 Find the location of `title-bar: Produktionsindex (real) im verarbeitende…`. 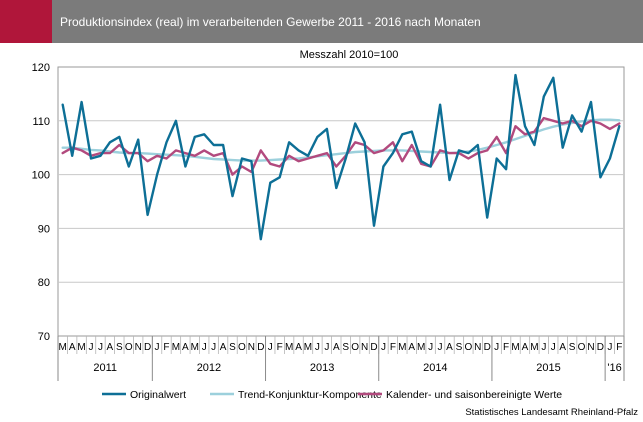

title-bar: Produktionsindex (real) im verarbeitende… is located at coordinates (321, 21).